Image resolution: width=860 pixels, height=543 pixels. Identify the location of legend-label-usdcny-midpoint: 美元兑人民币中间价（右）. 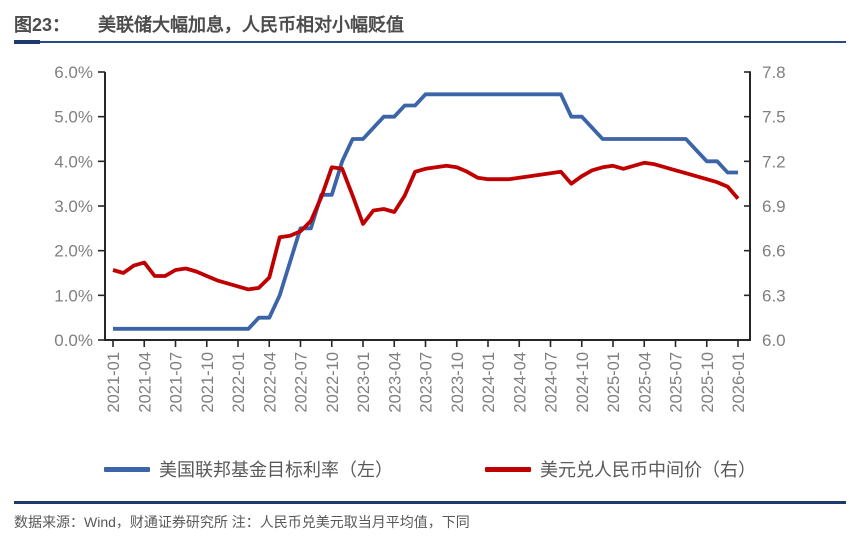
(648, 470).